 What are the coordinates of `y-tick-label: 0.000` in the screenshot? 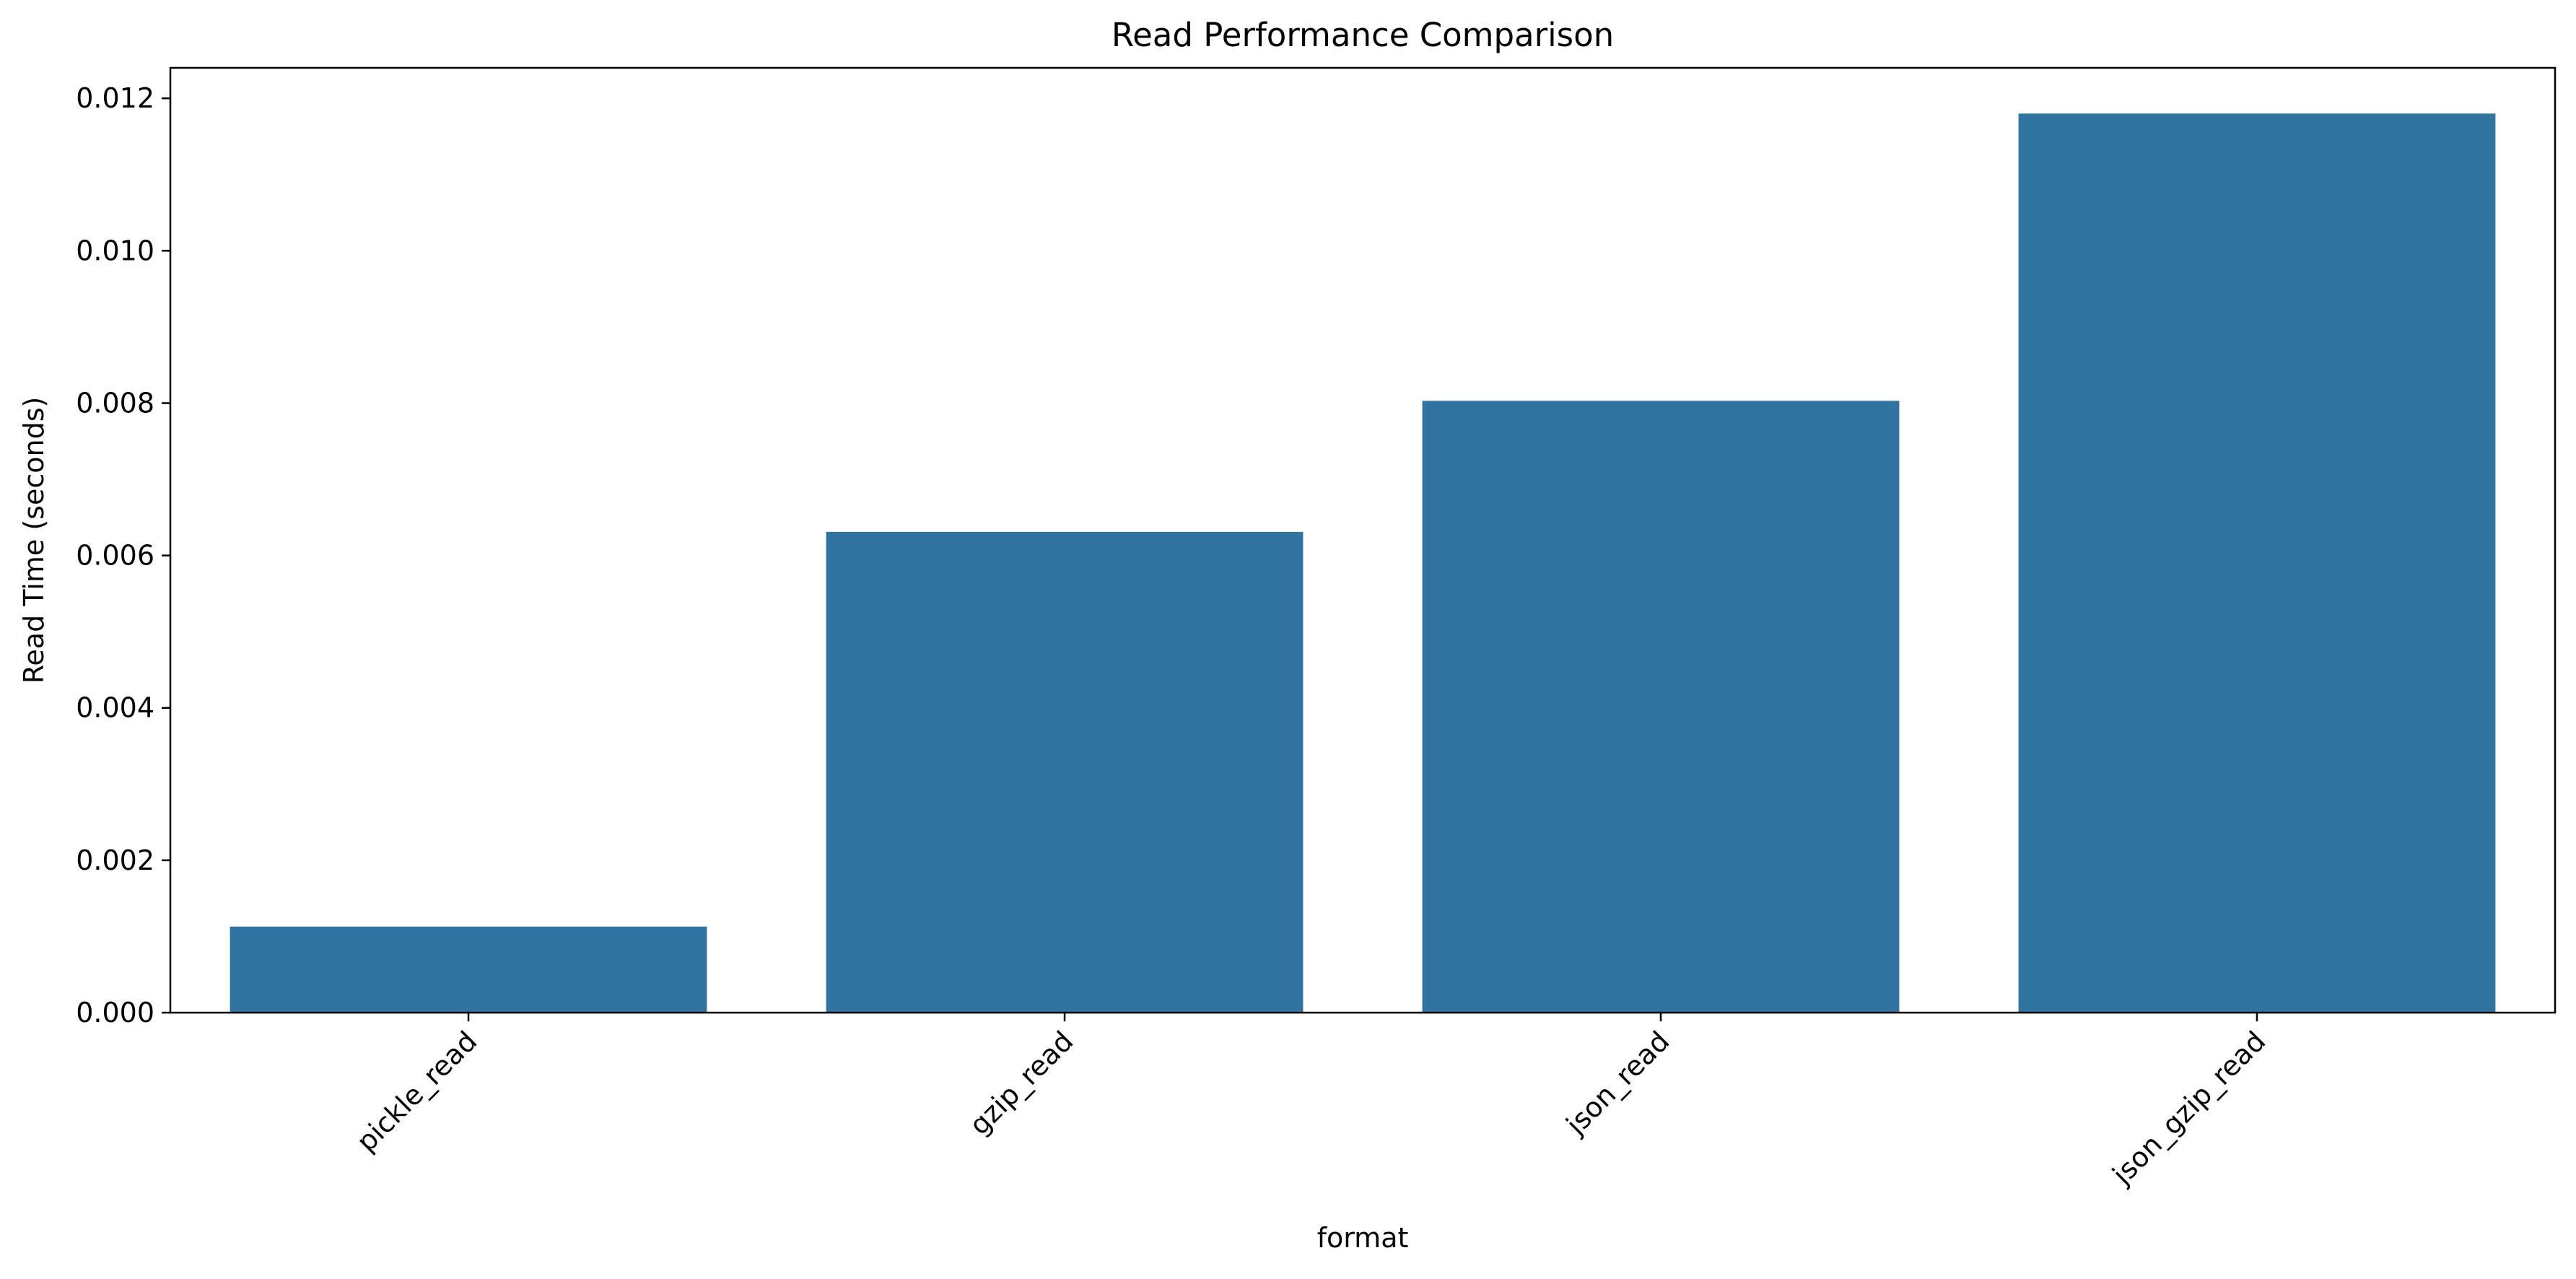 It's located at (115, 1013).